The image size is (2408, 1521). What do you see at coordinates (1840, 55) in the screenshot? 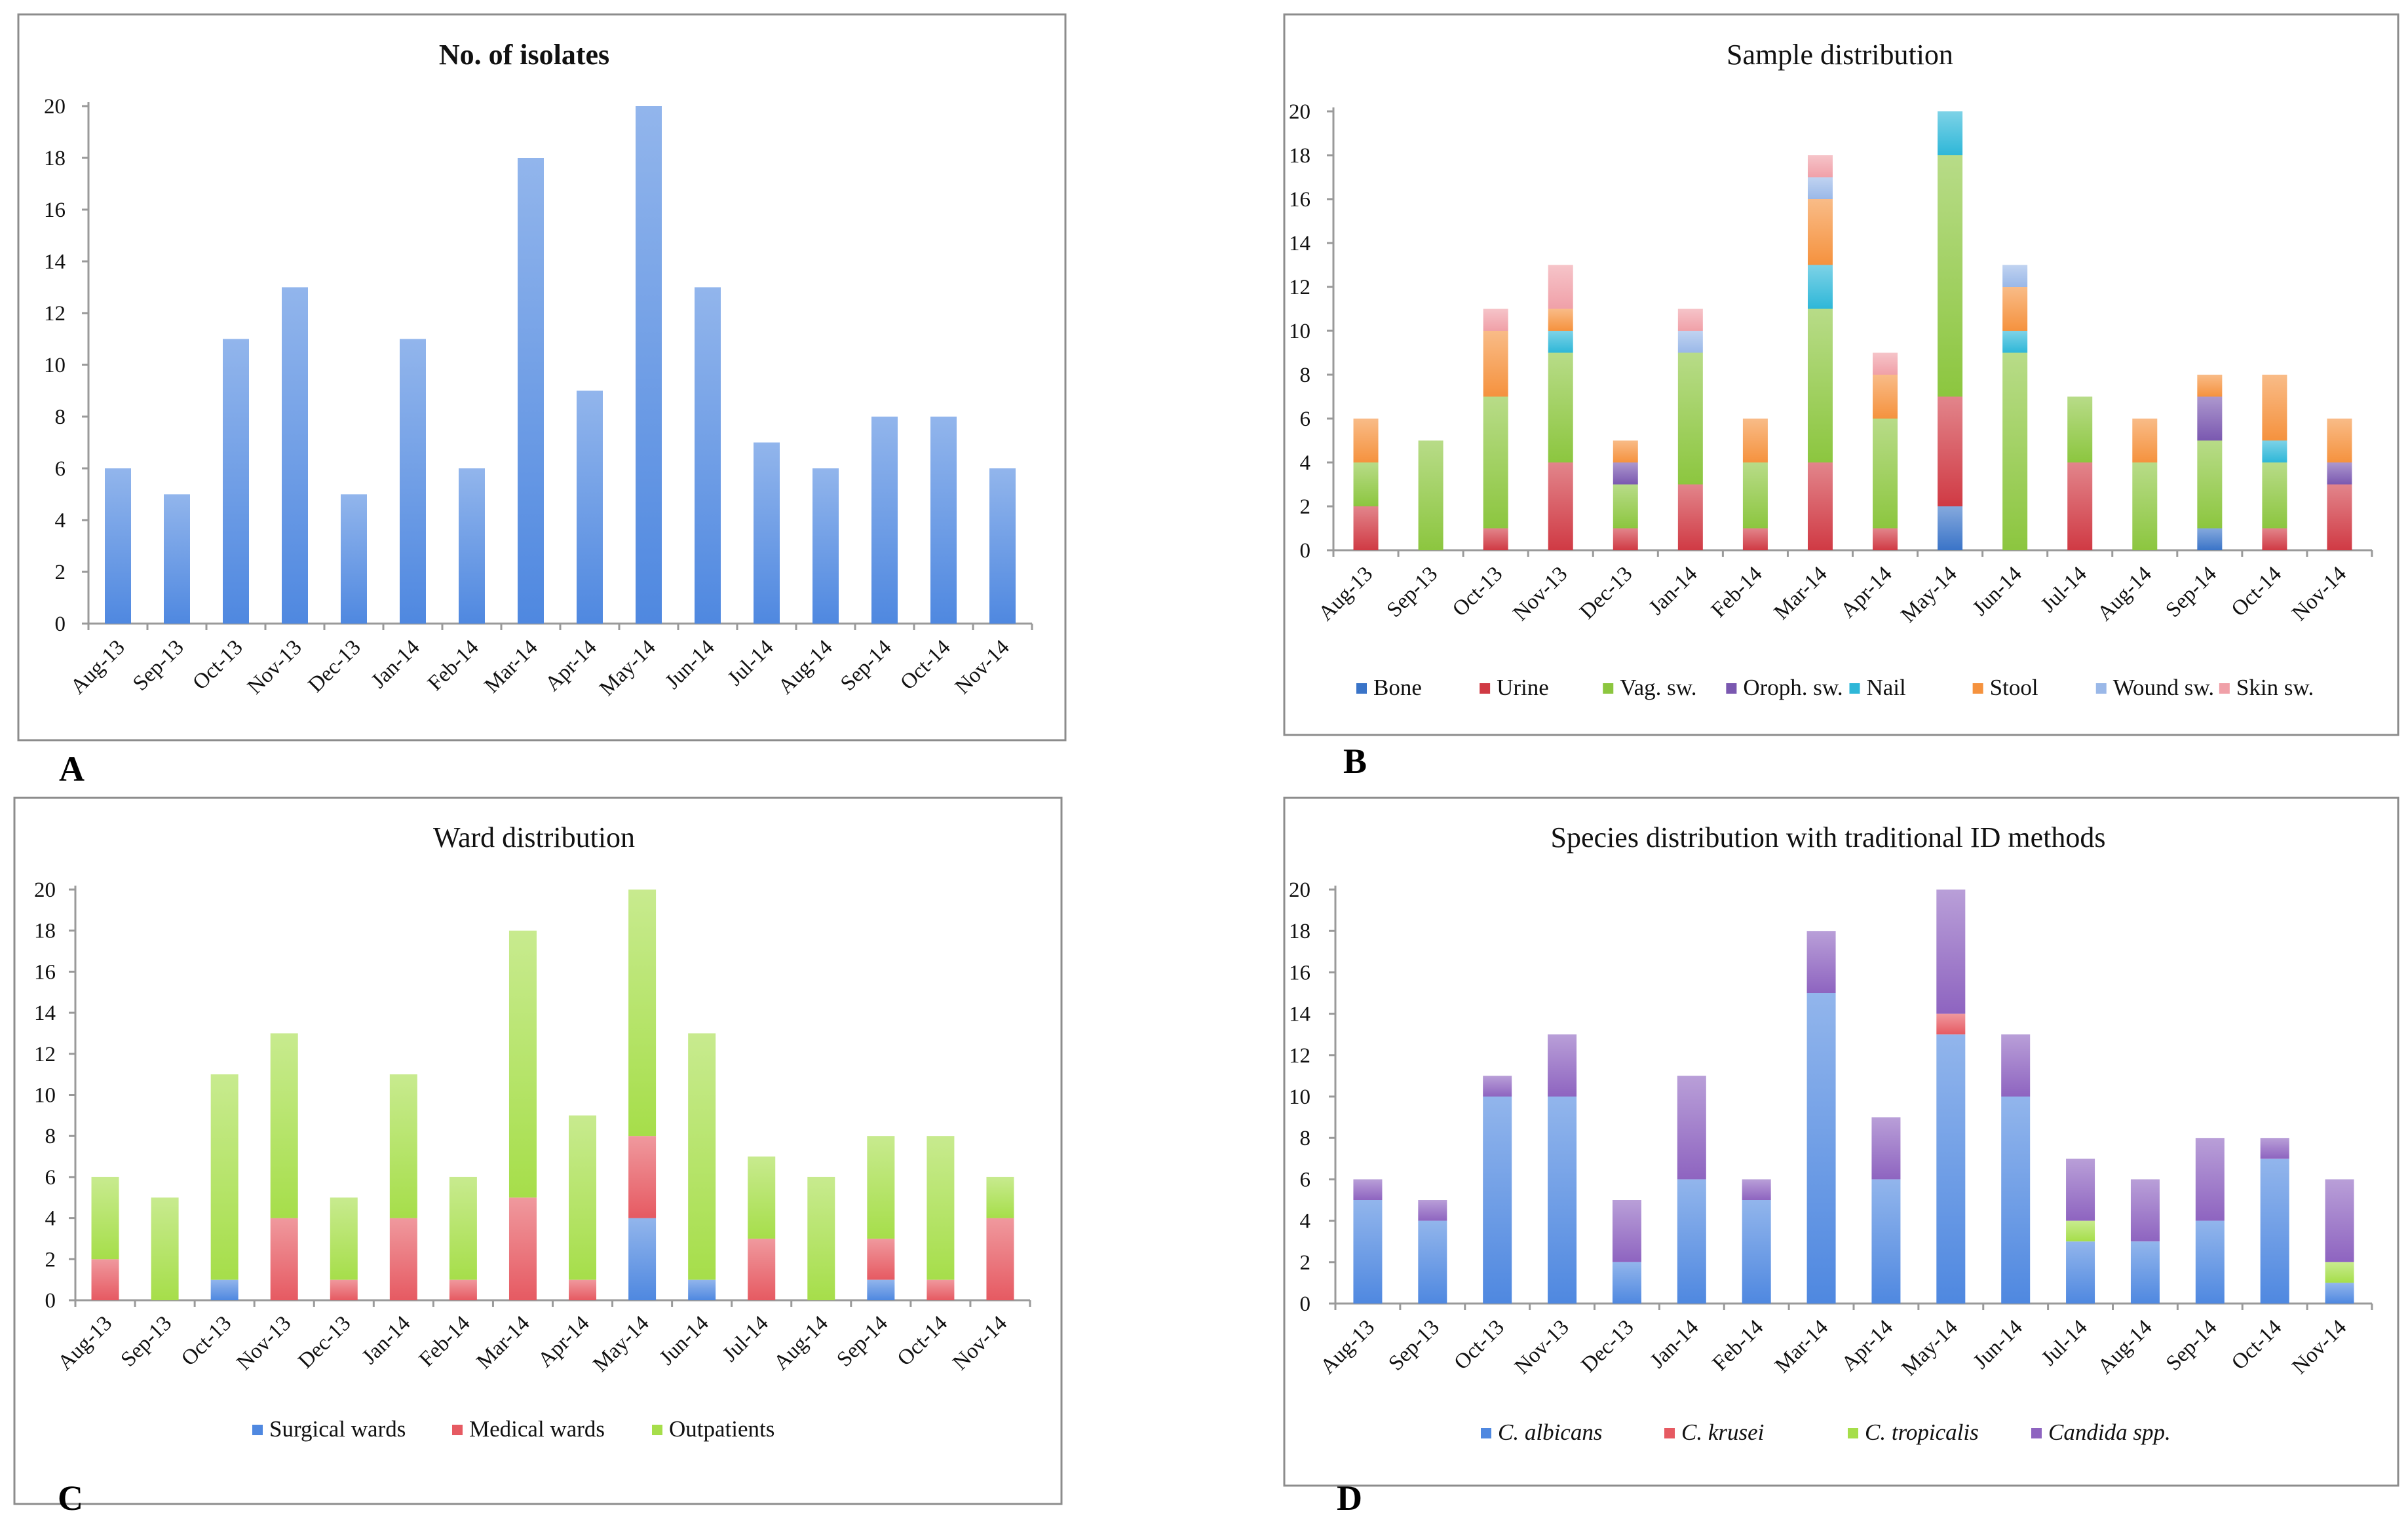
I see `chart-title: Sample distribution` at bounding box center [1840, 55].